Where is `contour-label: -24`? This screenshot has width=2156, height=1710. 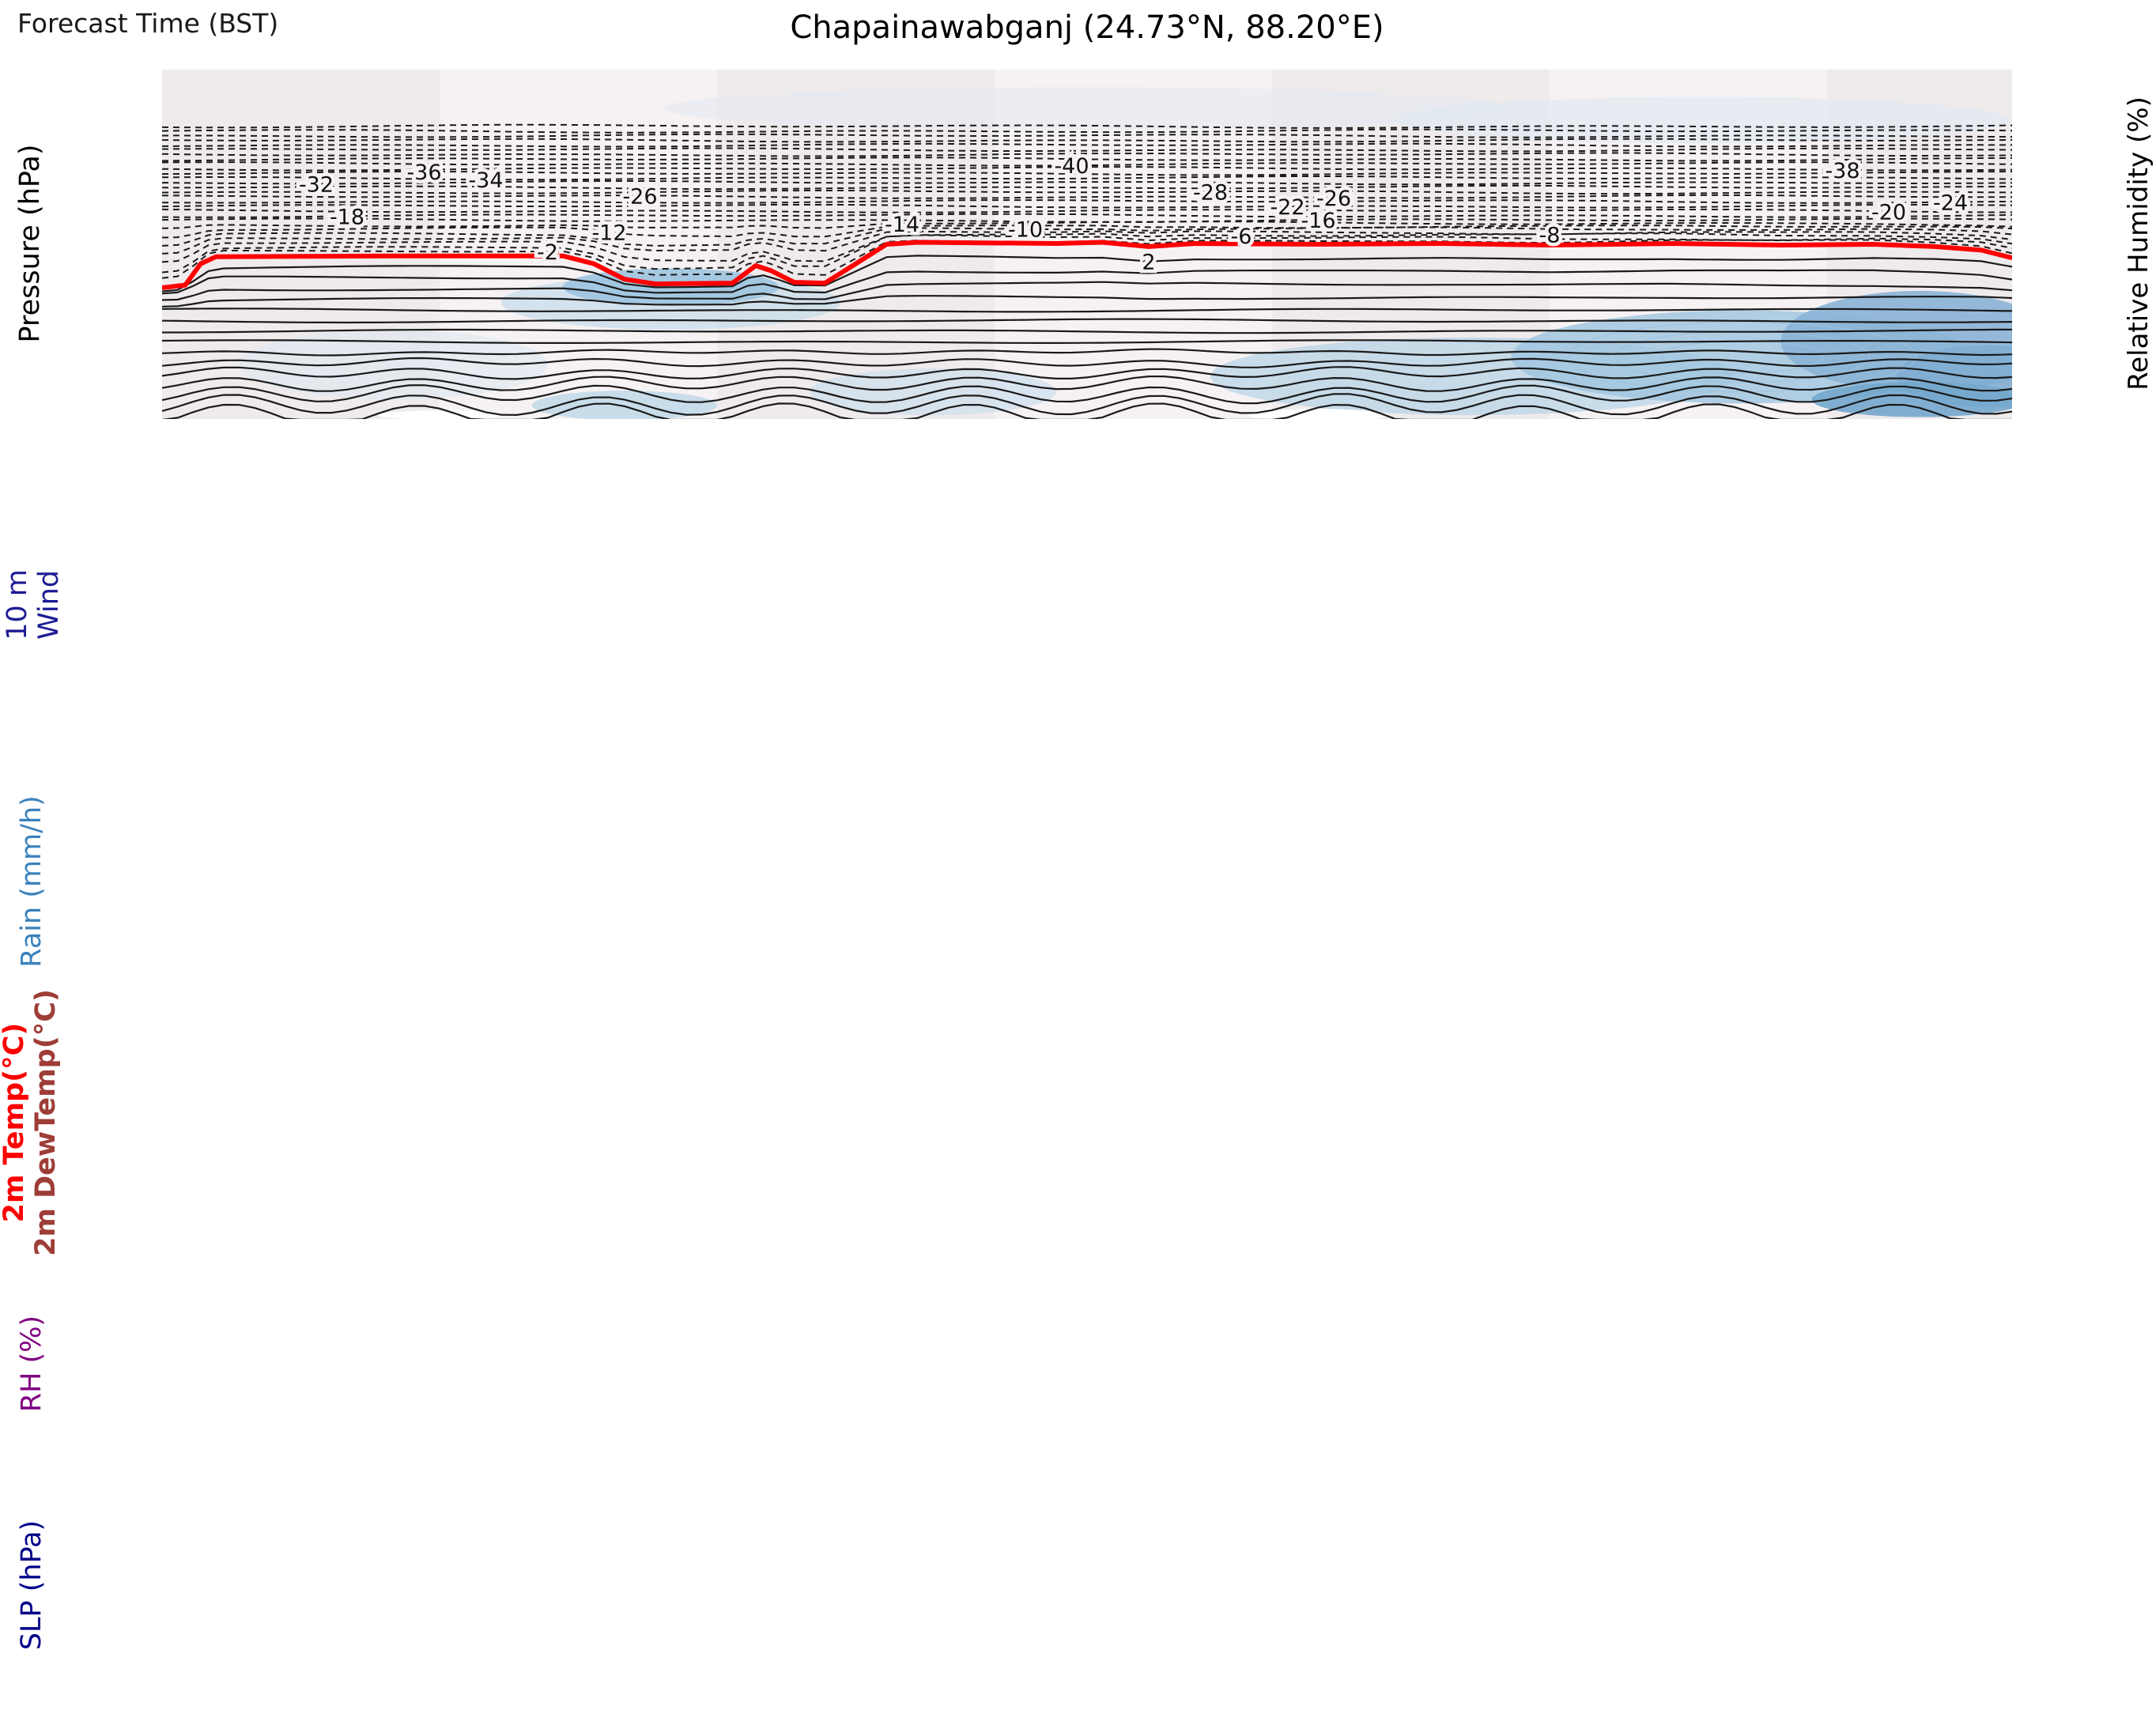
contour-label: -24 is located at coordinates (1951, 203).